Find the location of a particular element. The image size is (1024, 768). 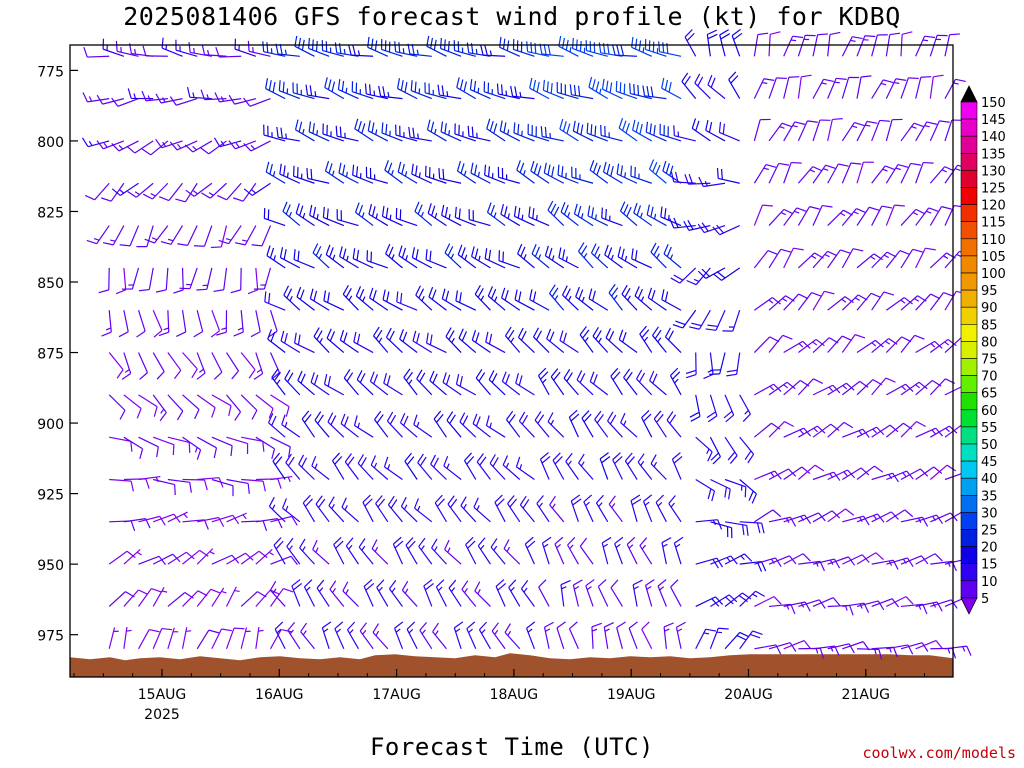

wind-barb-c53-l12 is located at coordinates (900, 562).